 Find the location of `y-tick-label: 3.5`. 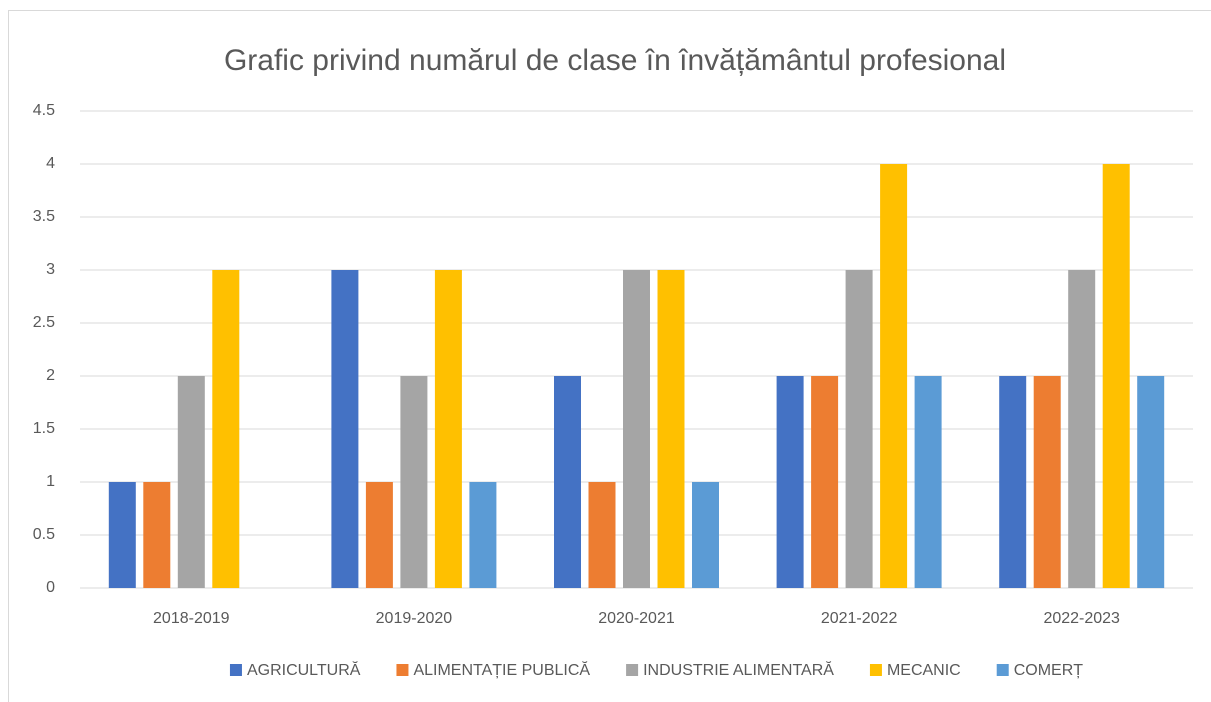

y-tick-label: 3.5 is located at coordinates (44, 216).